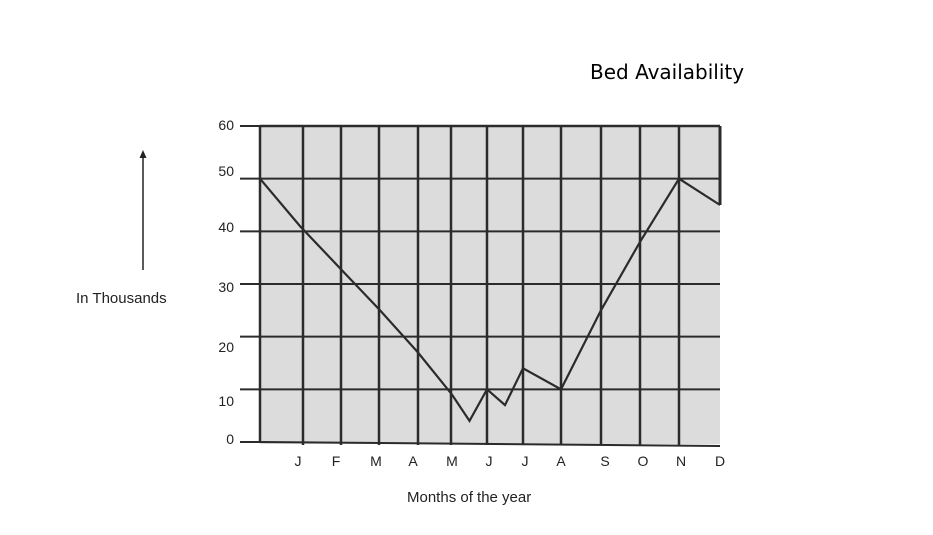 The image size is (933, 535). Describe the element at coordinates (643, 461) in the screenshot. I see `x-tick-label: O` at that location.